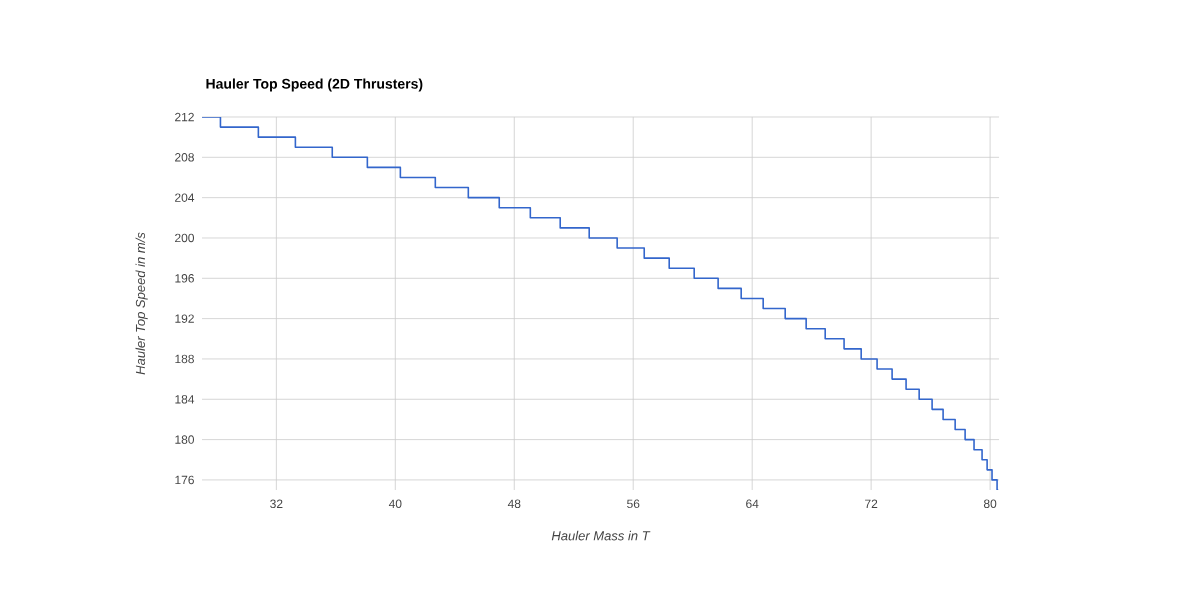 This screenshot has width=1202, height=608. I want to click on y-tick-label: 184, so click(185, 399).